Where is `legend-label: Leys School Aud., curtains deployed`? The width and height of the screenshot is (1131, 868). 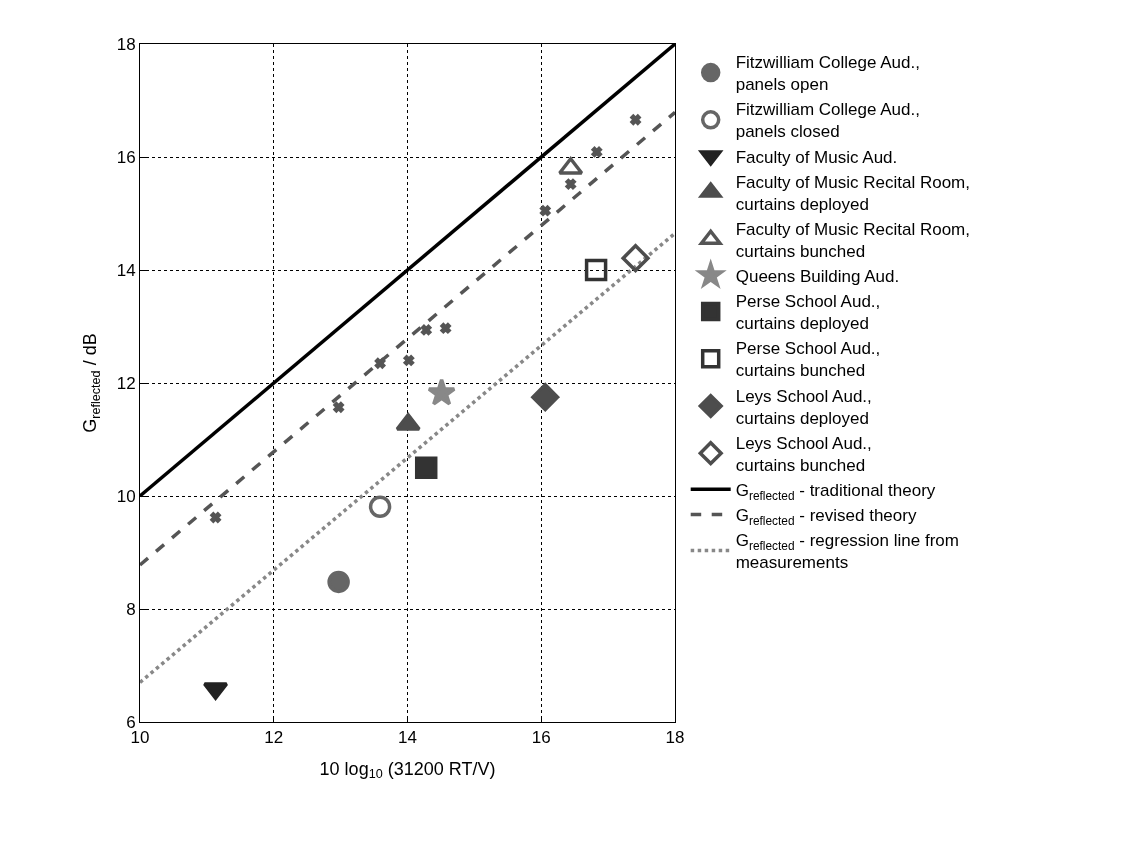 legend-label: Leys School Aud., curtains deployed is located at coordinates (803, 407).